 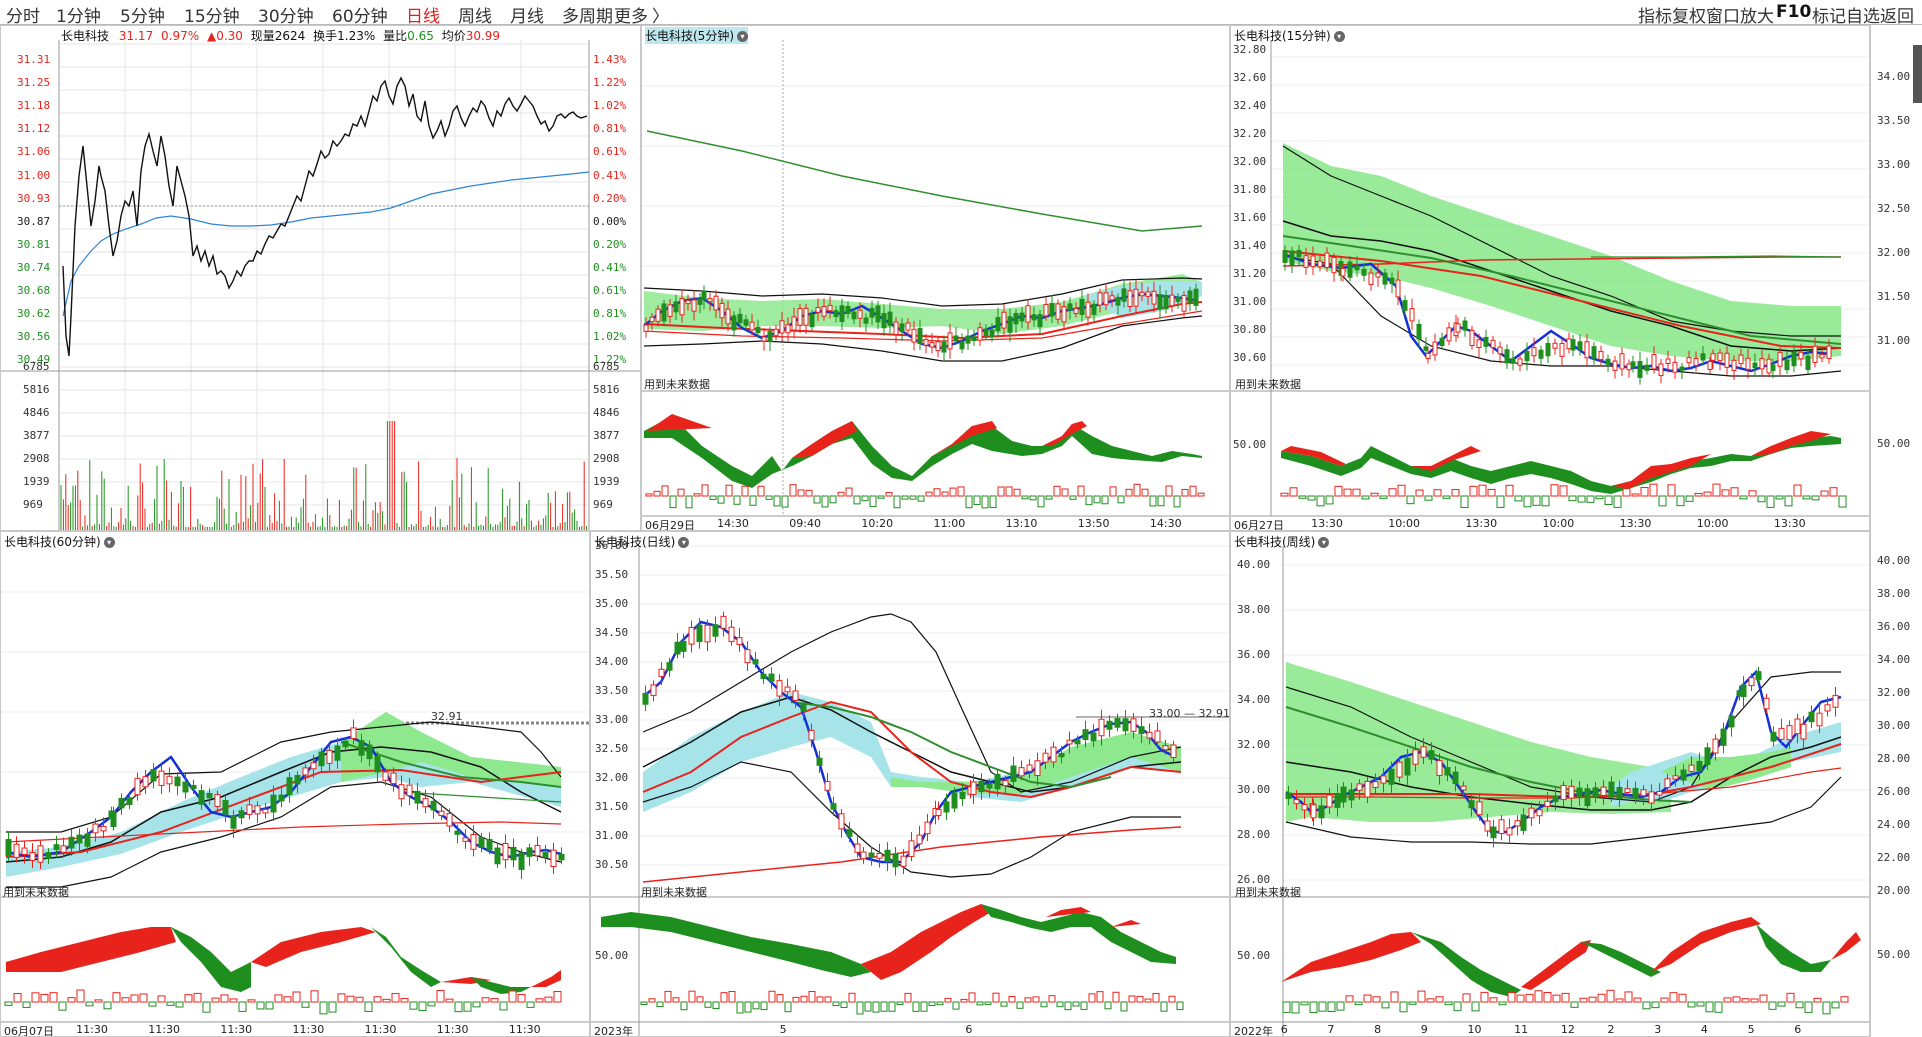 What do you see at coordinates (36, 366) in the screenshot?
I see `volume-tick: 6785` at bounding box center [36, 366].